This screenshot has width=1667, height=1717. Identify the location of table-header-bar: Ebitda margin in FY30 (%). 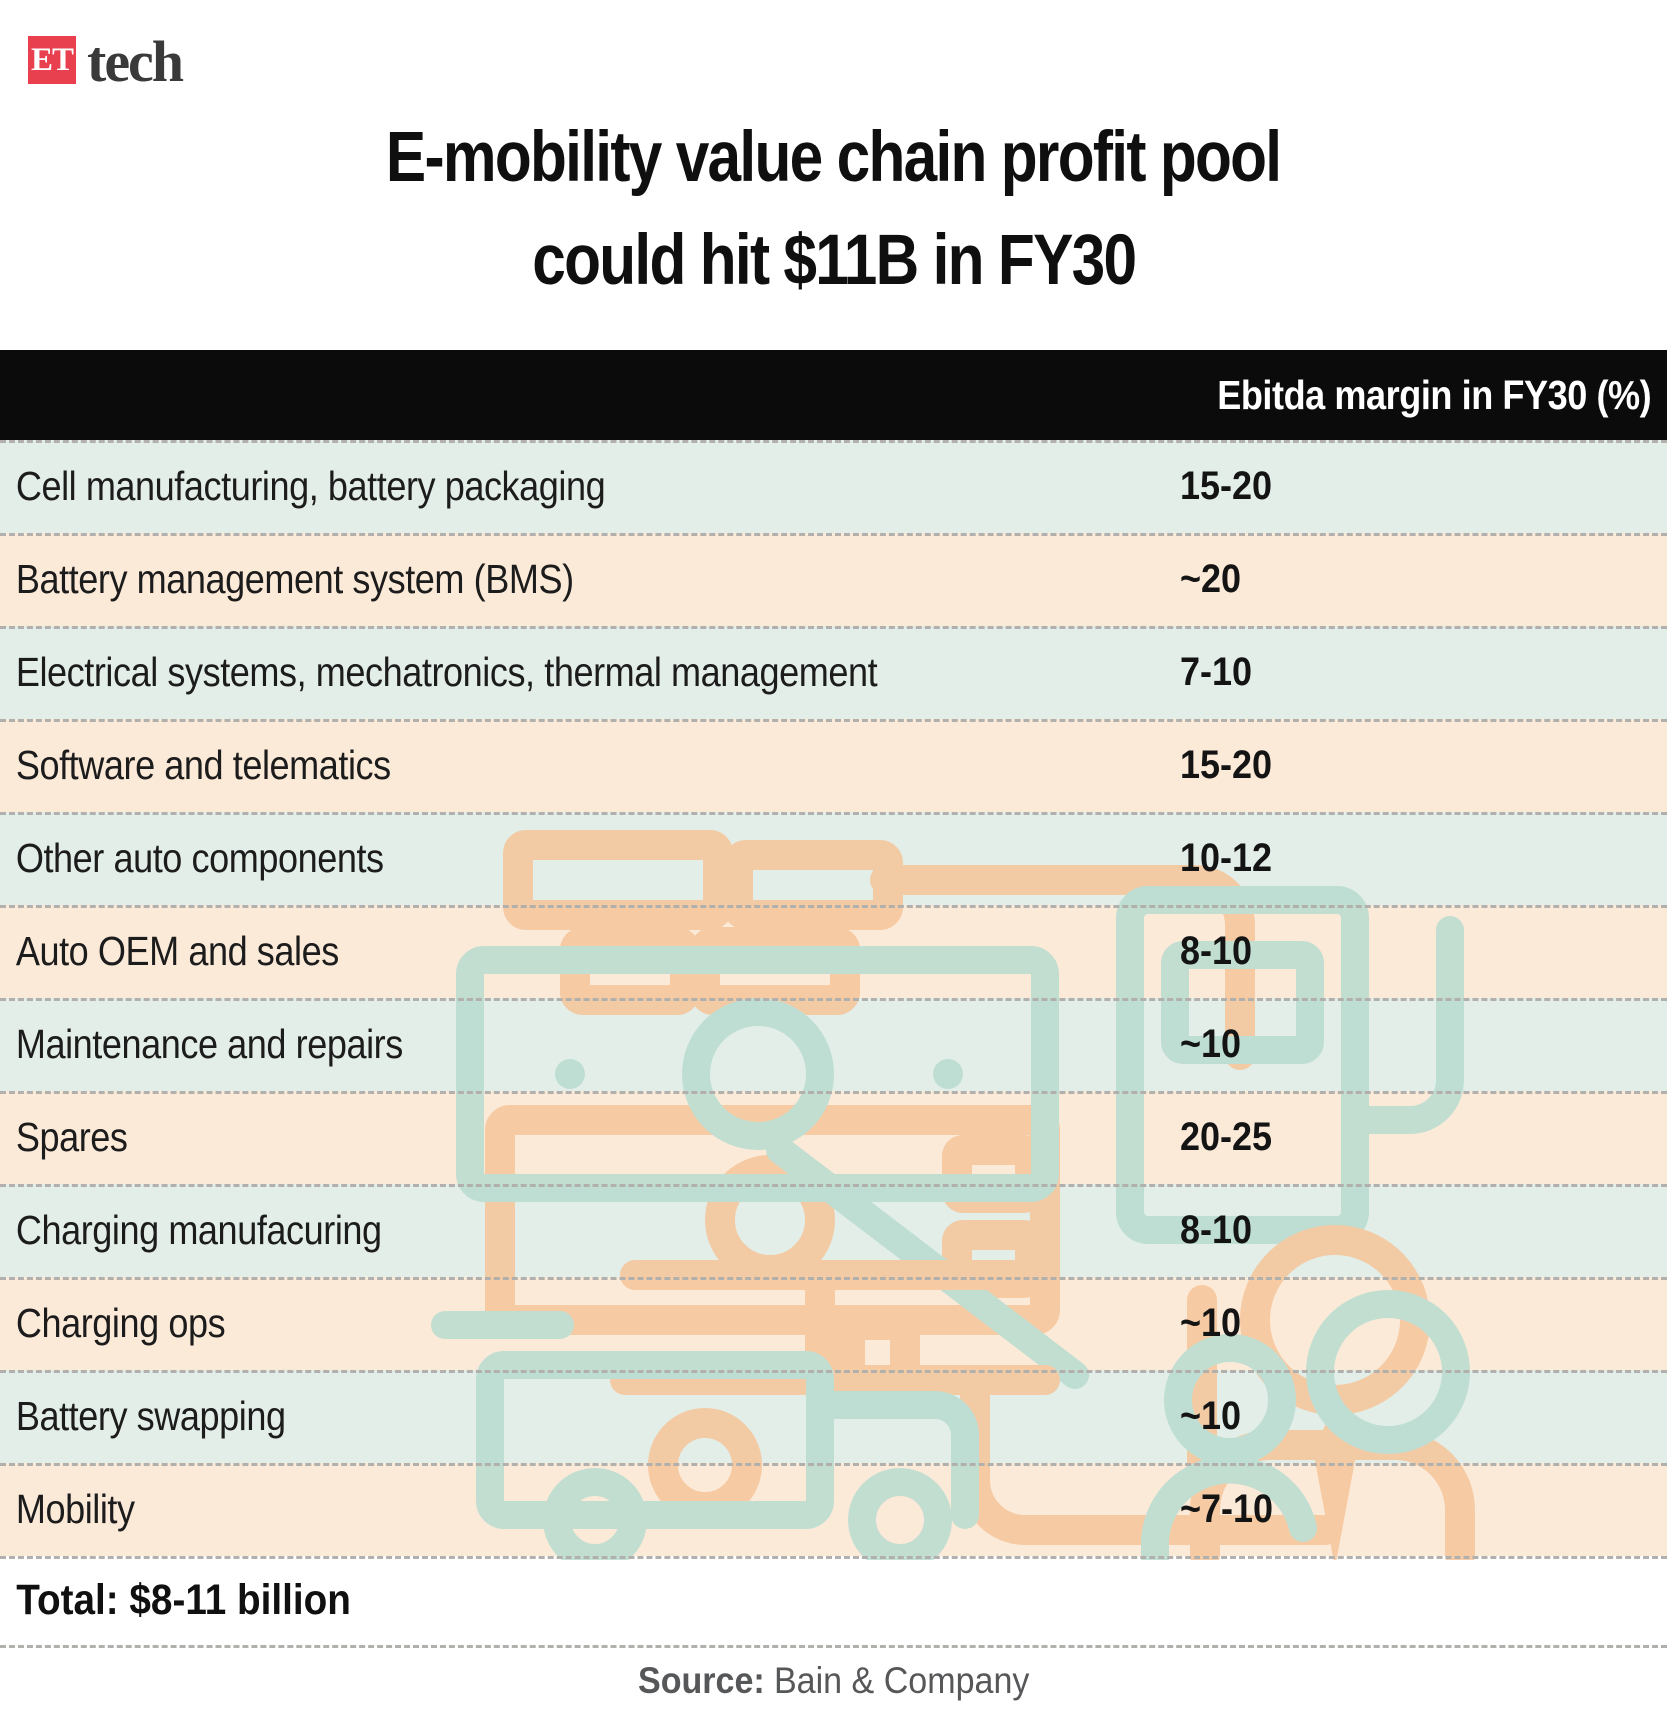
(833, 395).